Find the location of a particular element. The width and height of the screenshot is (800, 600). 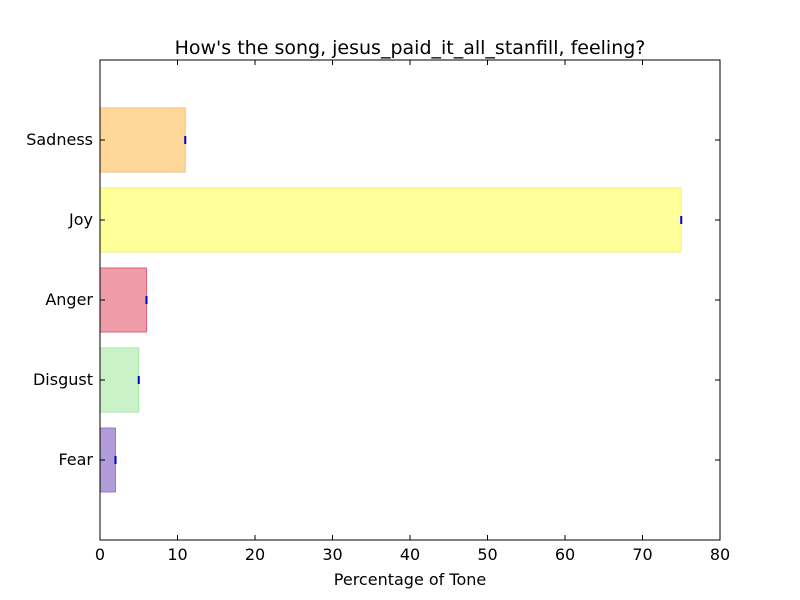

x-tick-label: 70 is located at coordinates (642, 554).